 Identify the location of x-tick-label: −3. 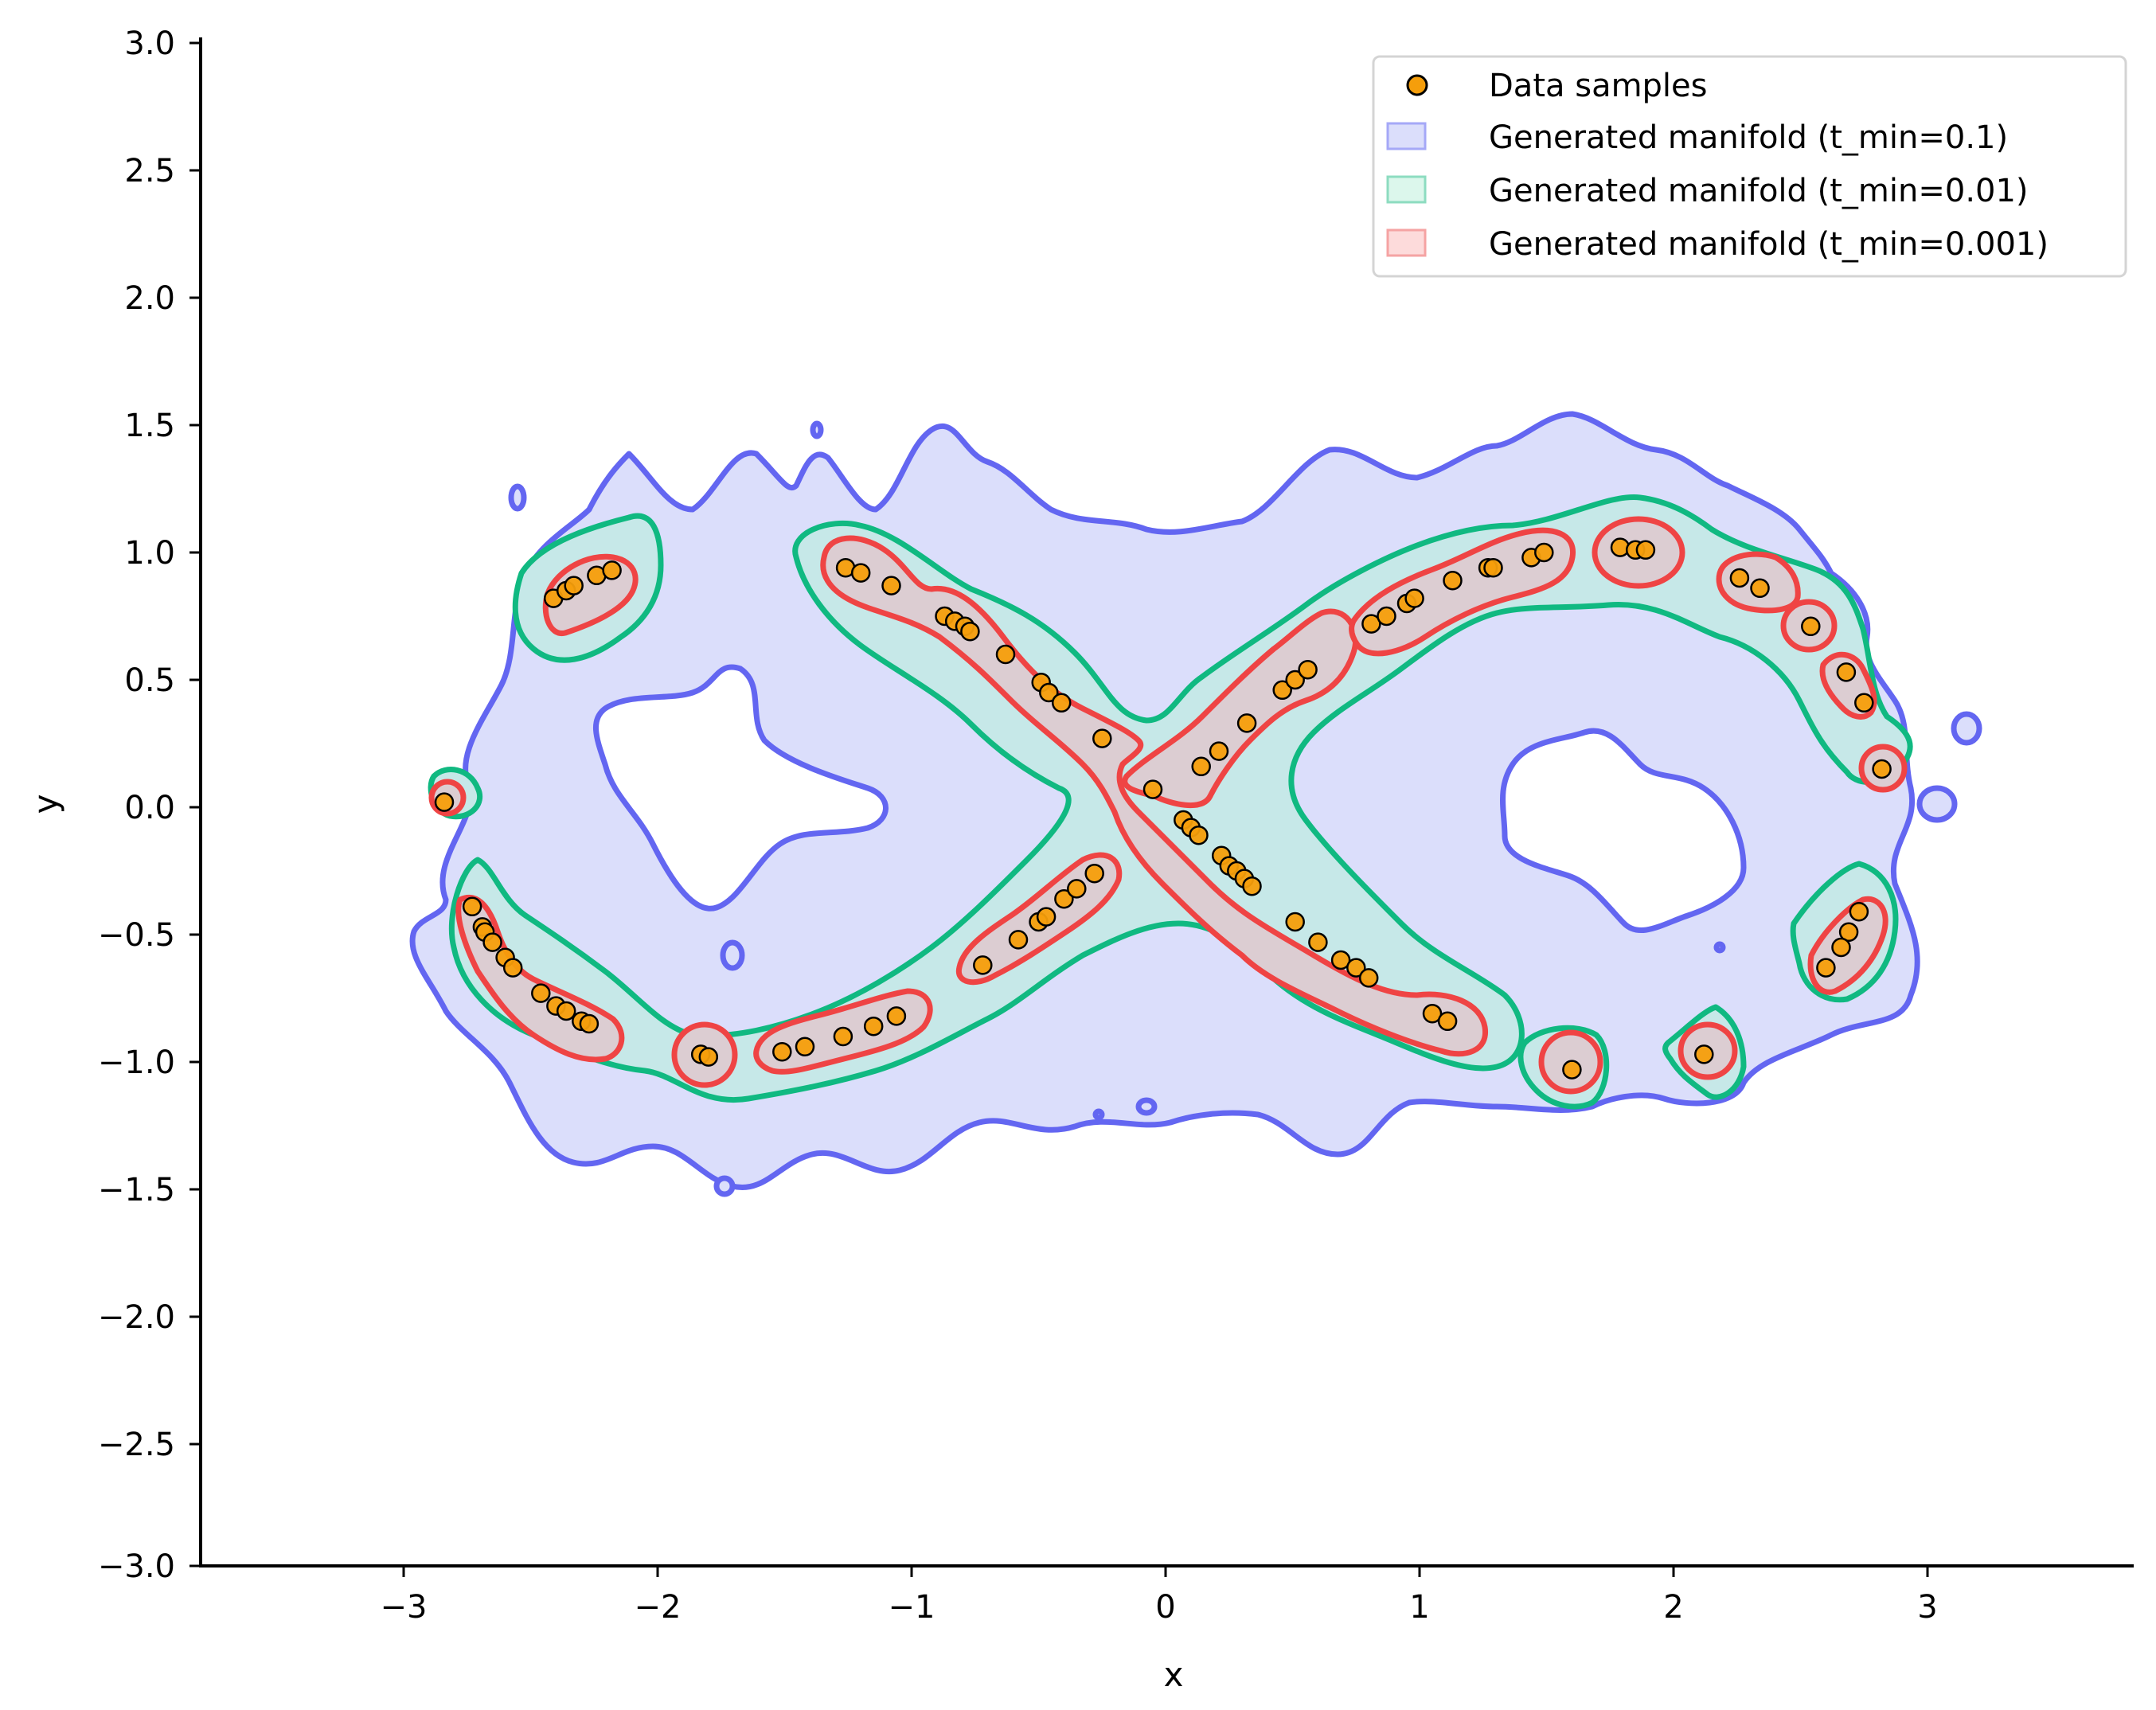
(404, 1607).